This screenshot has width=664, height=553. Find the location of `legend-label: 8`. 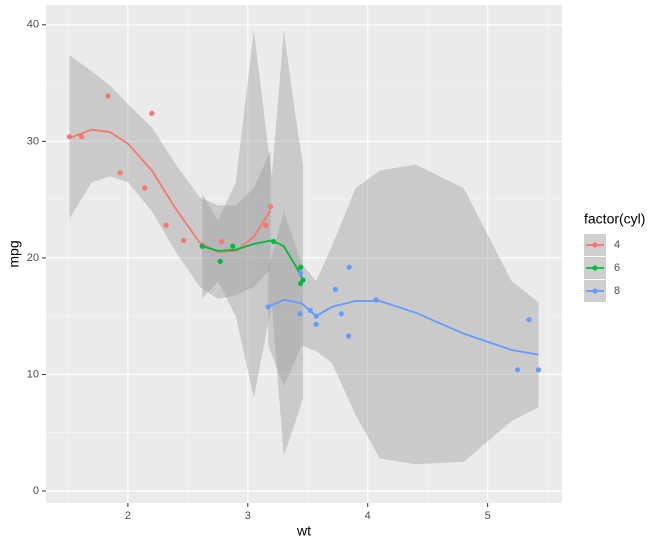

legend-label: 8 is located at coordinates (617, 291).